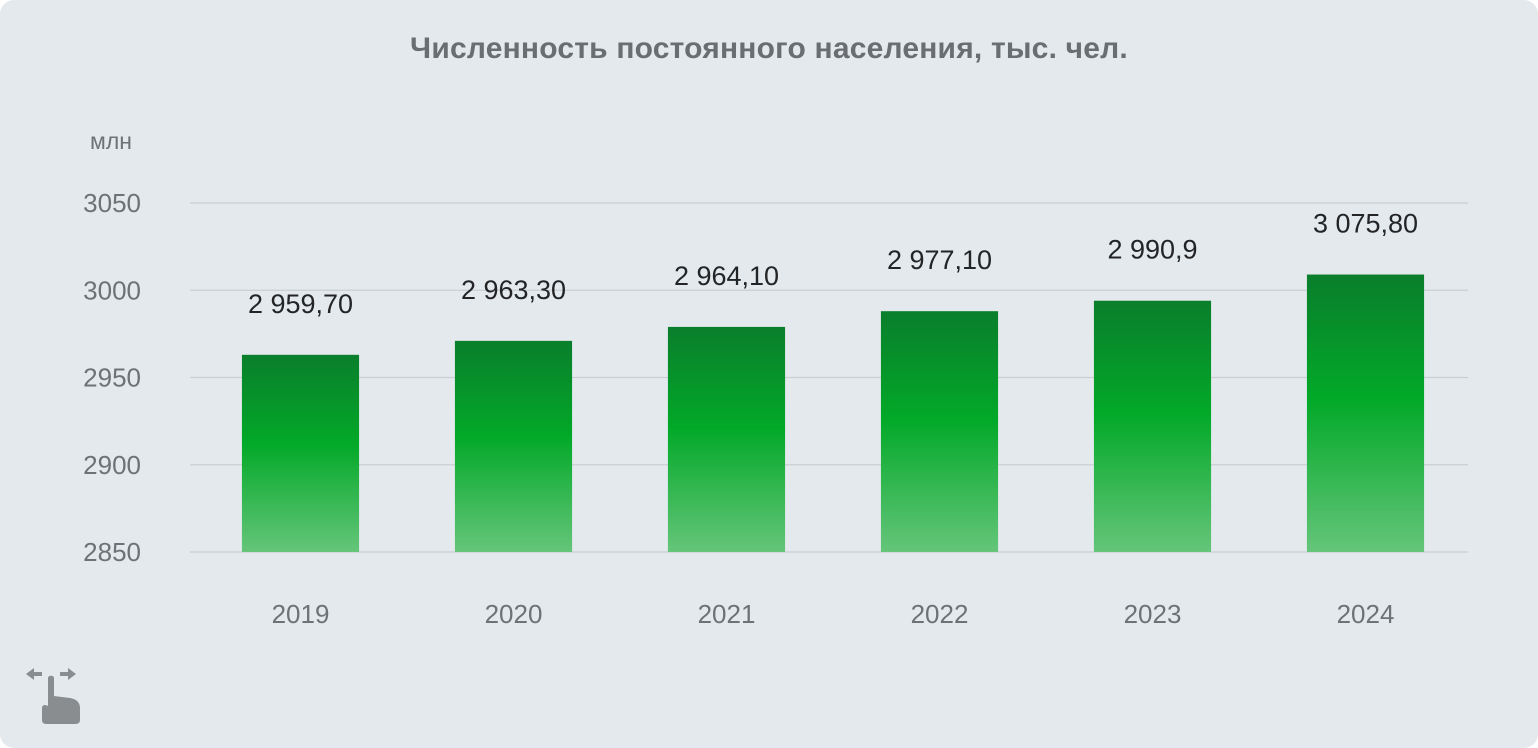 The image size is (1538, 748). I want to click on data-label-2022: 2 977,10, so click(939, 260).